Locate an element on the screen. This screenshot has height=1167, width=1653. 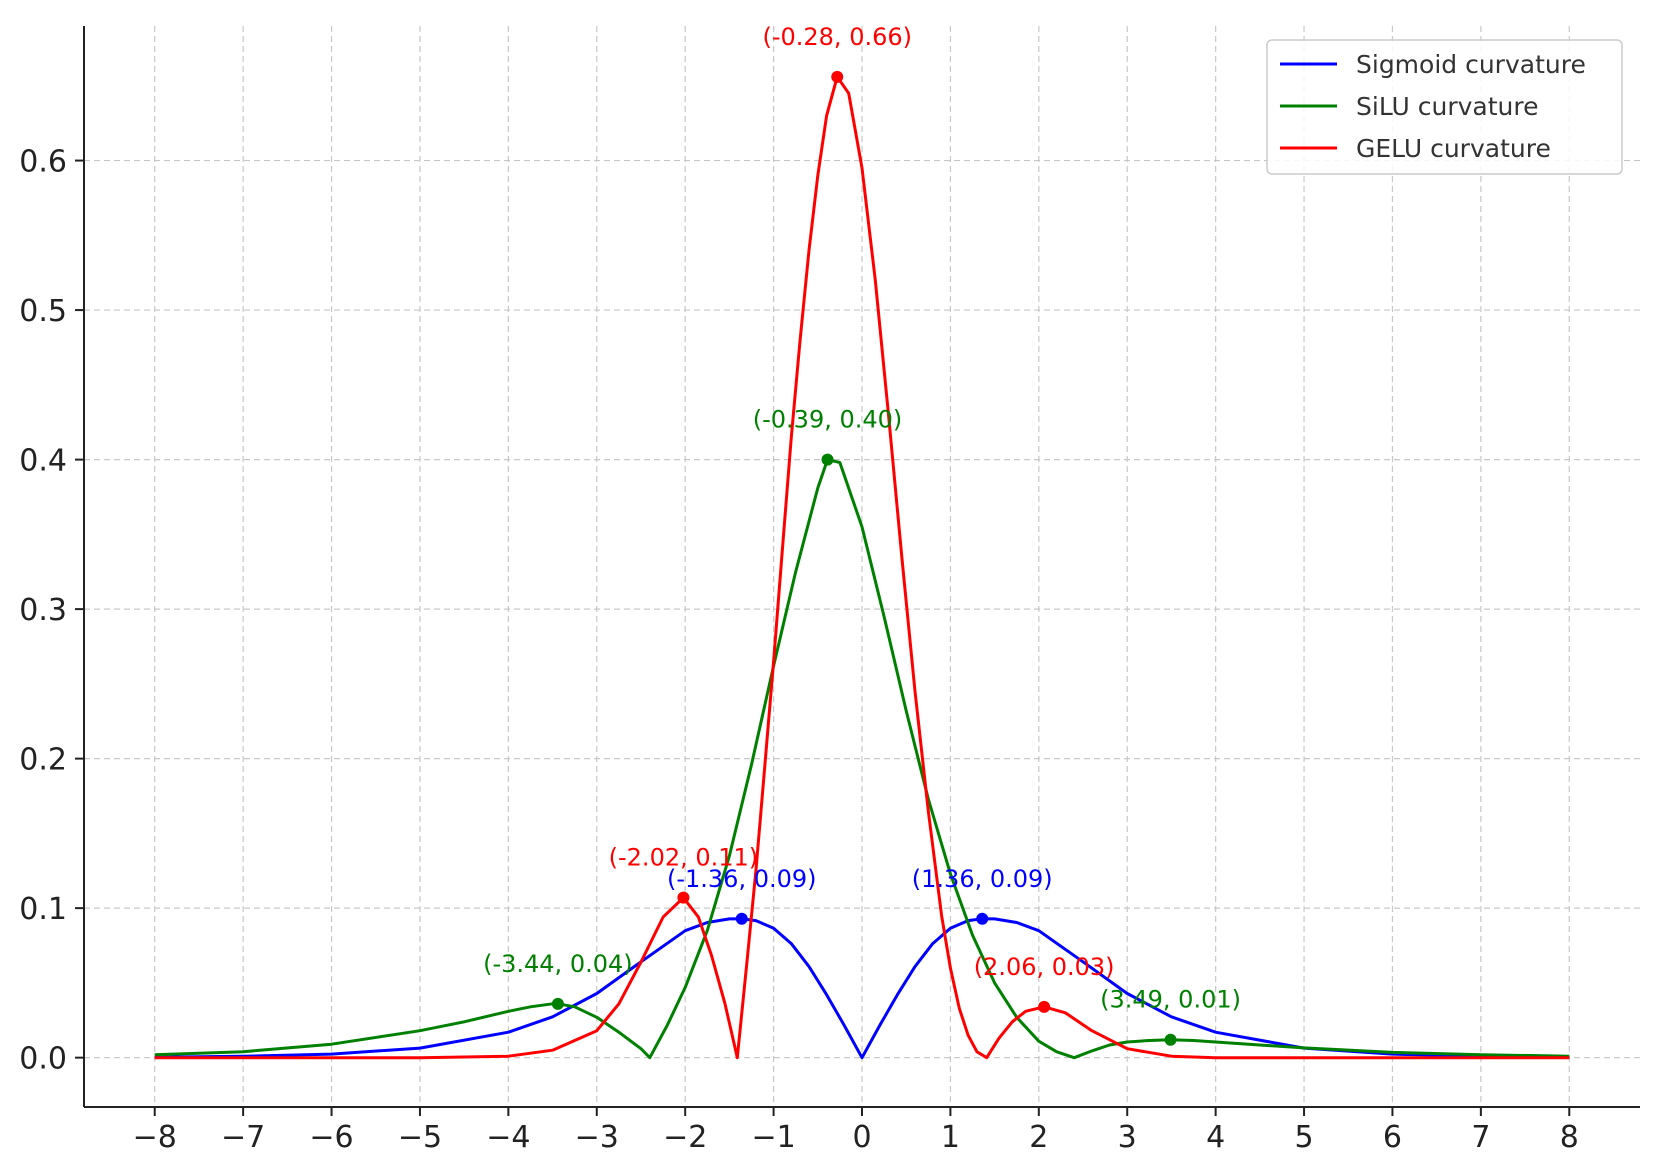
y-tick-label: 0.3 is located at coordinates (43, 610).